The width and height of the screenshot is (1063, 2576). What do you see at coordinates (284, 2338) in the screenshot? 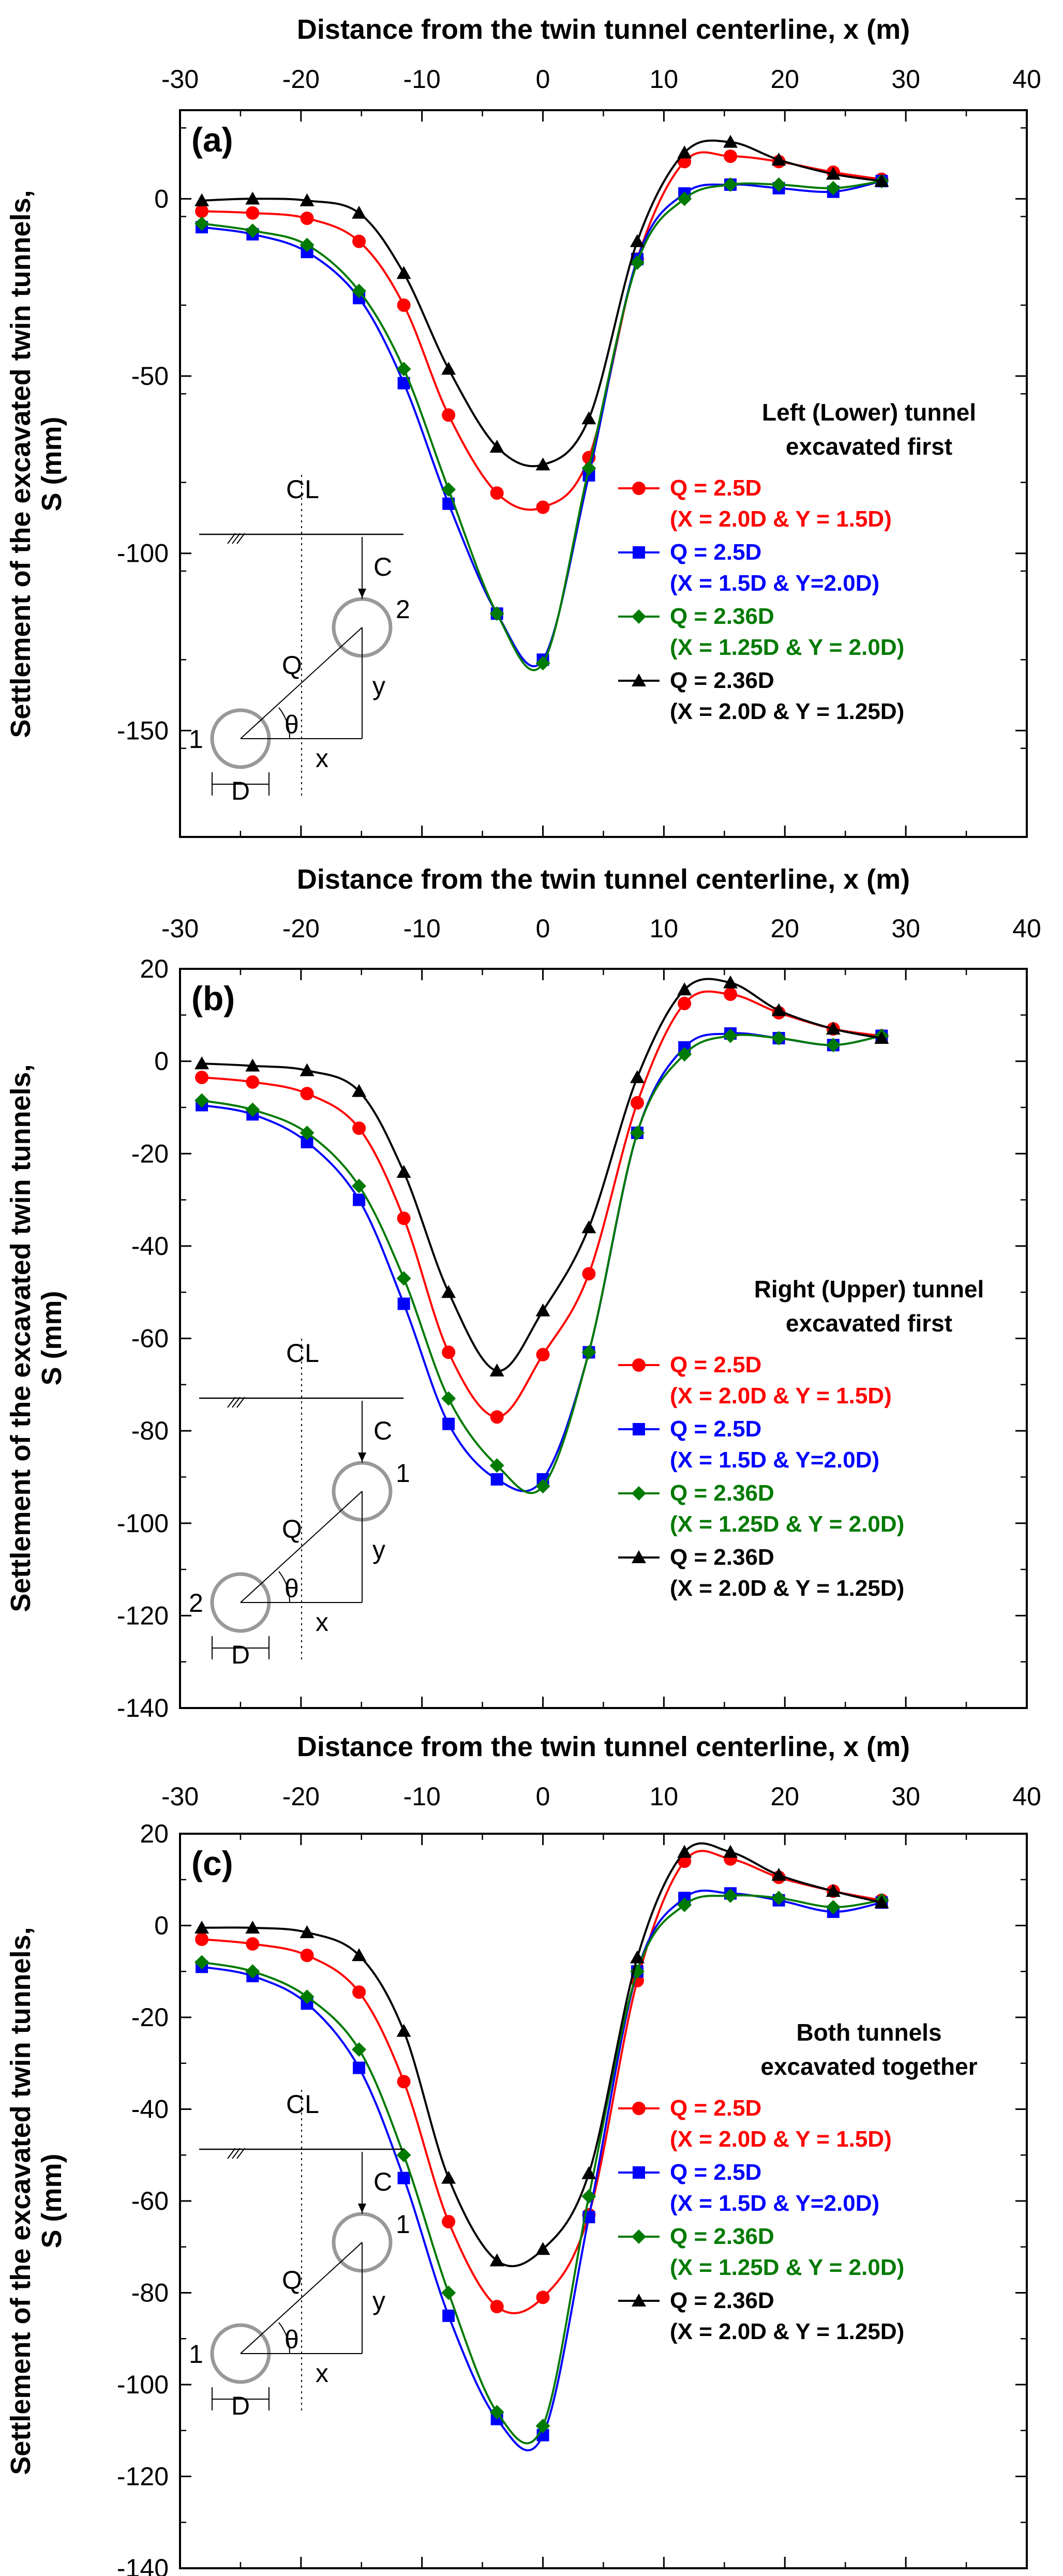
I see `theta-arc` at bounding box center [284, 2338].